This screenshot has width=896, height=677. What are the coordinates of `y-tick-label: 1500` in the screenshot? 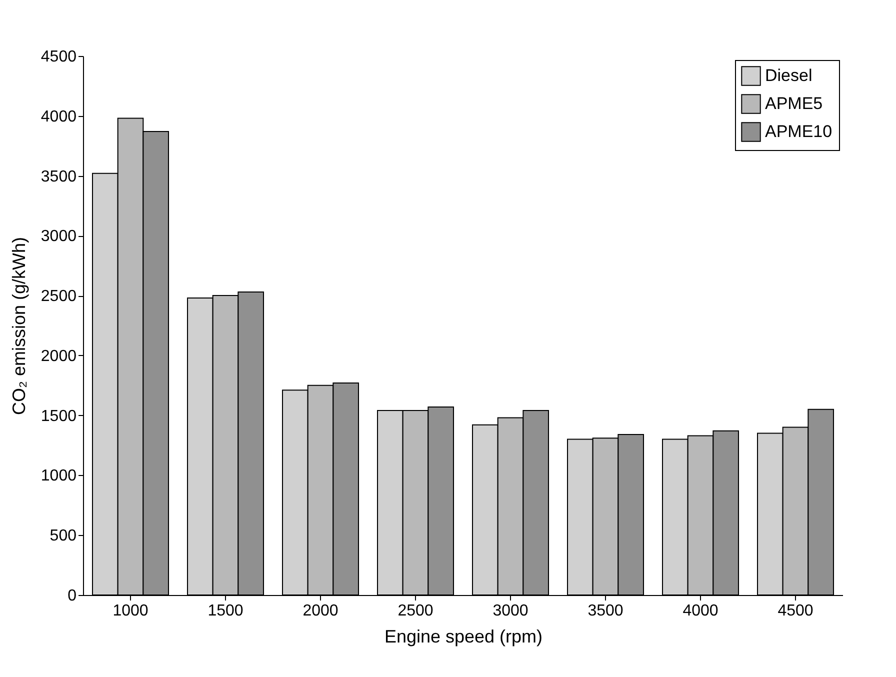 It's located at (58, 416).